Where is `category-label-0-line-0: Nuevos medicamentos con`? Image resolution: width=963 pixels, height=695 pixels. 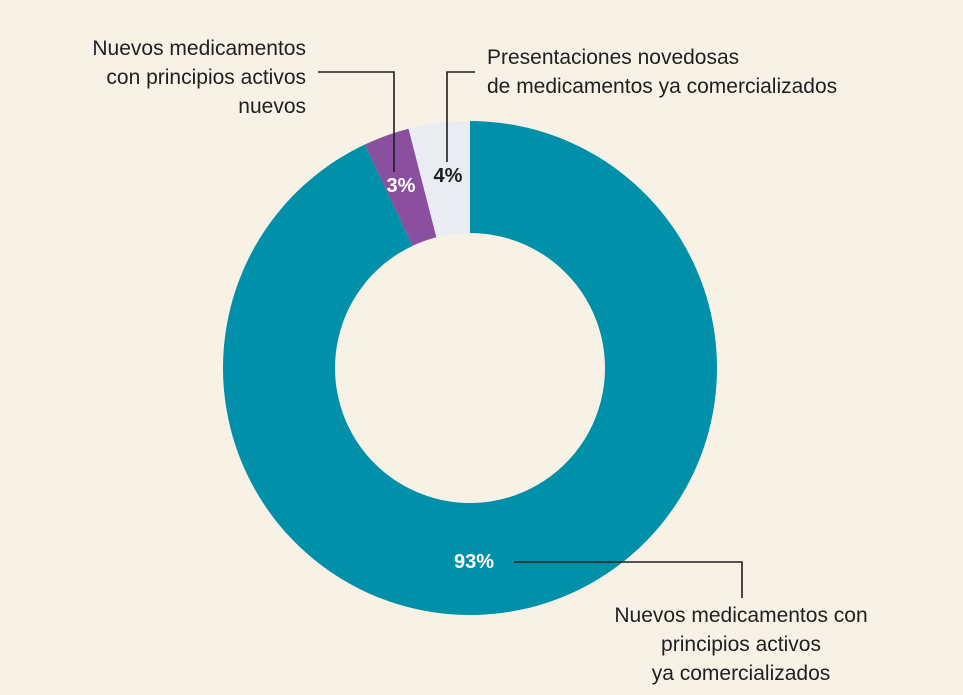
category-label-0-line-0: Nuevos medicamentos con is located at coordinates (740, 615).